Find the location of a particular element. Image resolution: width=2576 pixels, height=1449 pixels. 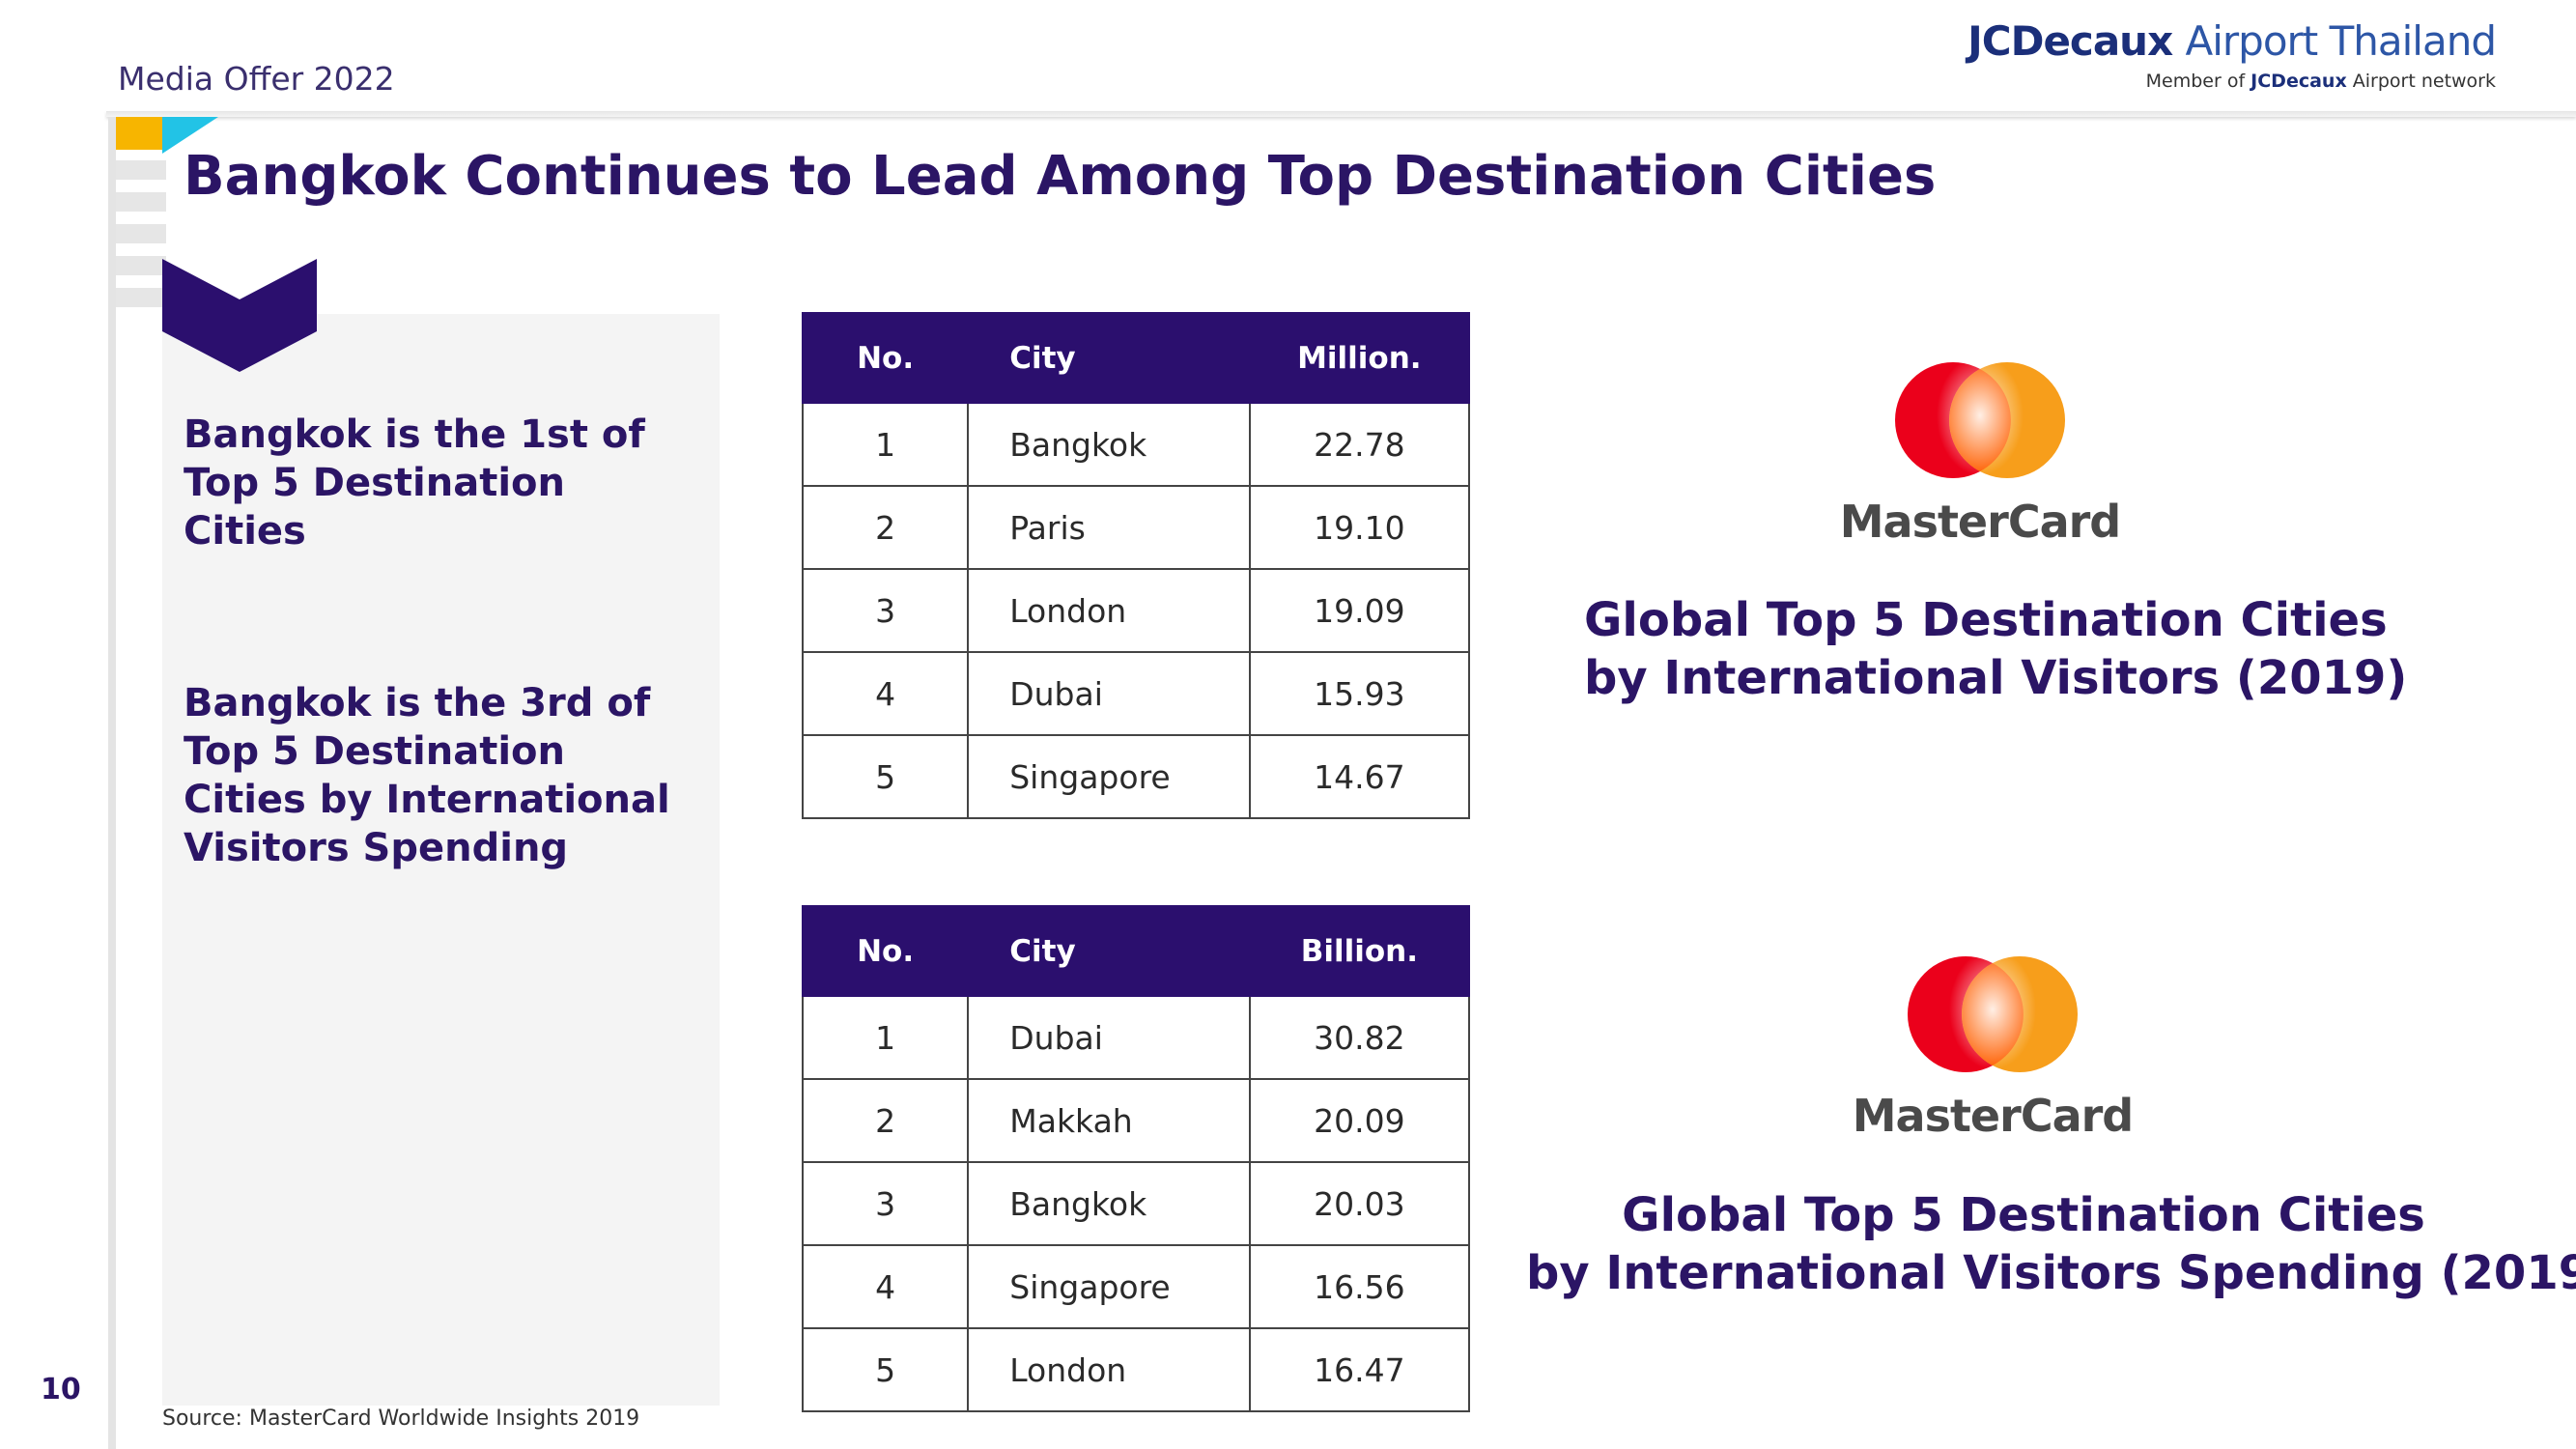

chevron-down-icon is located at coordinates (239, 315).